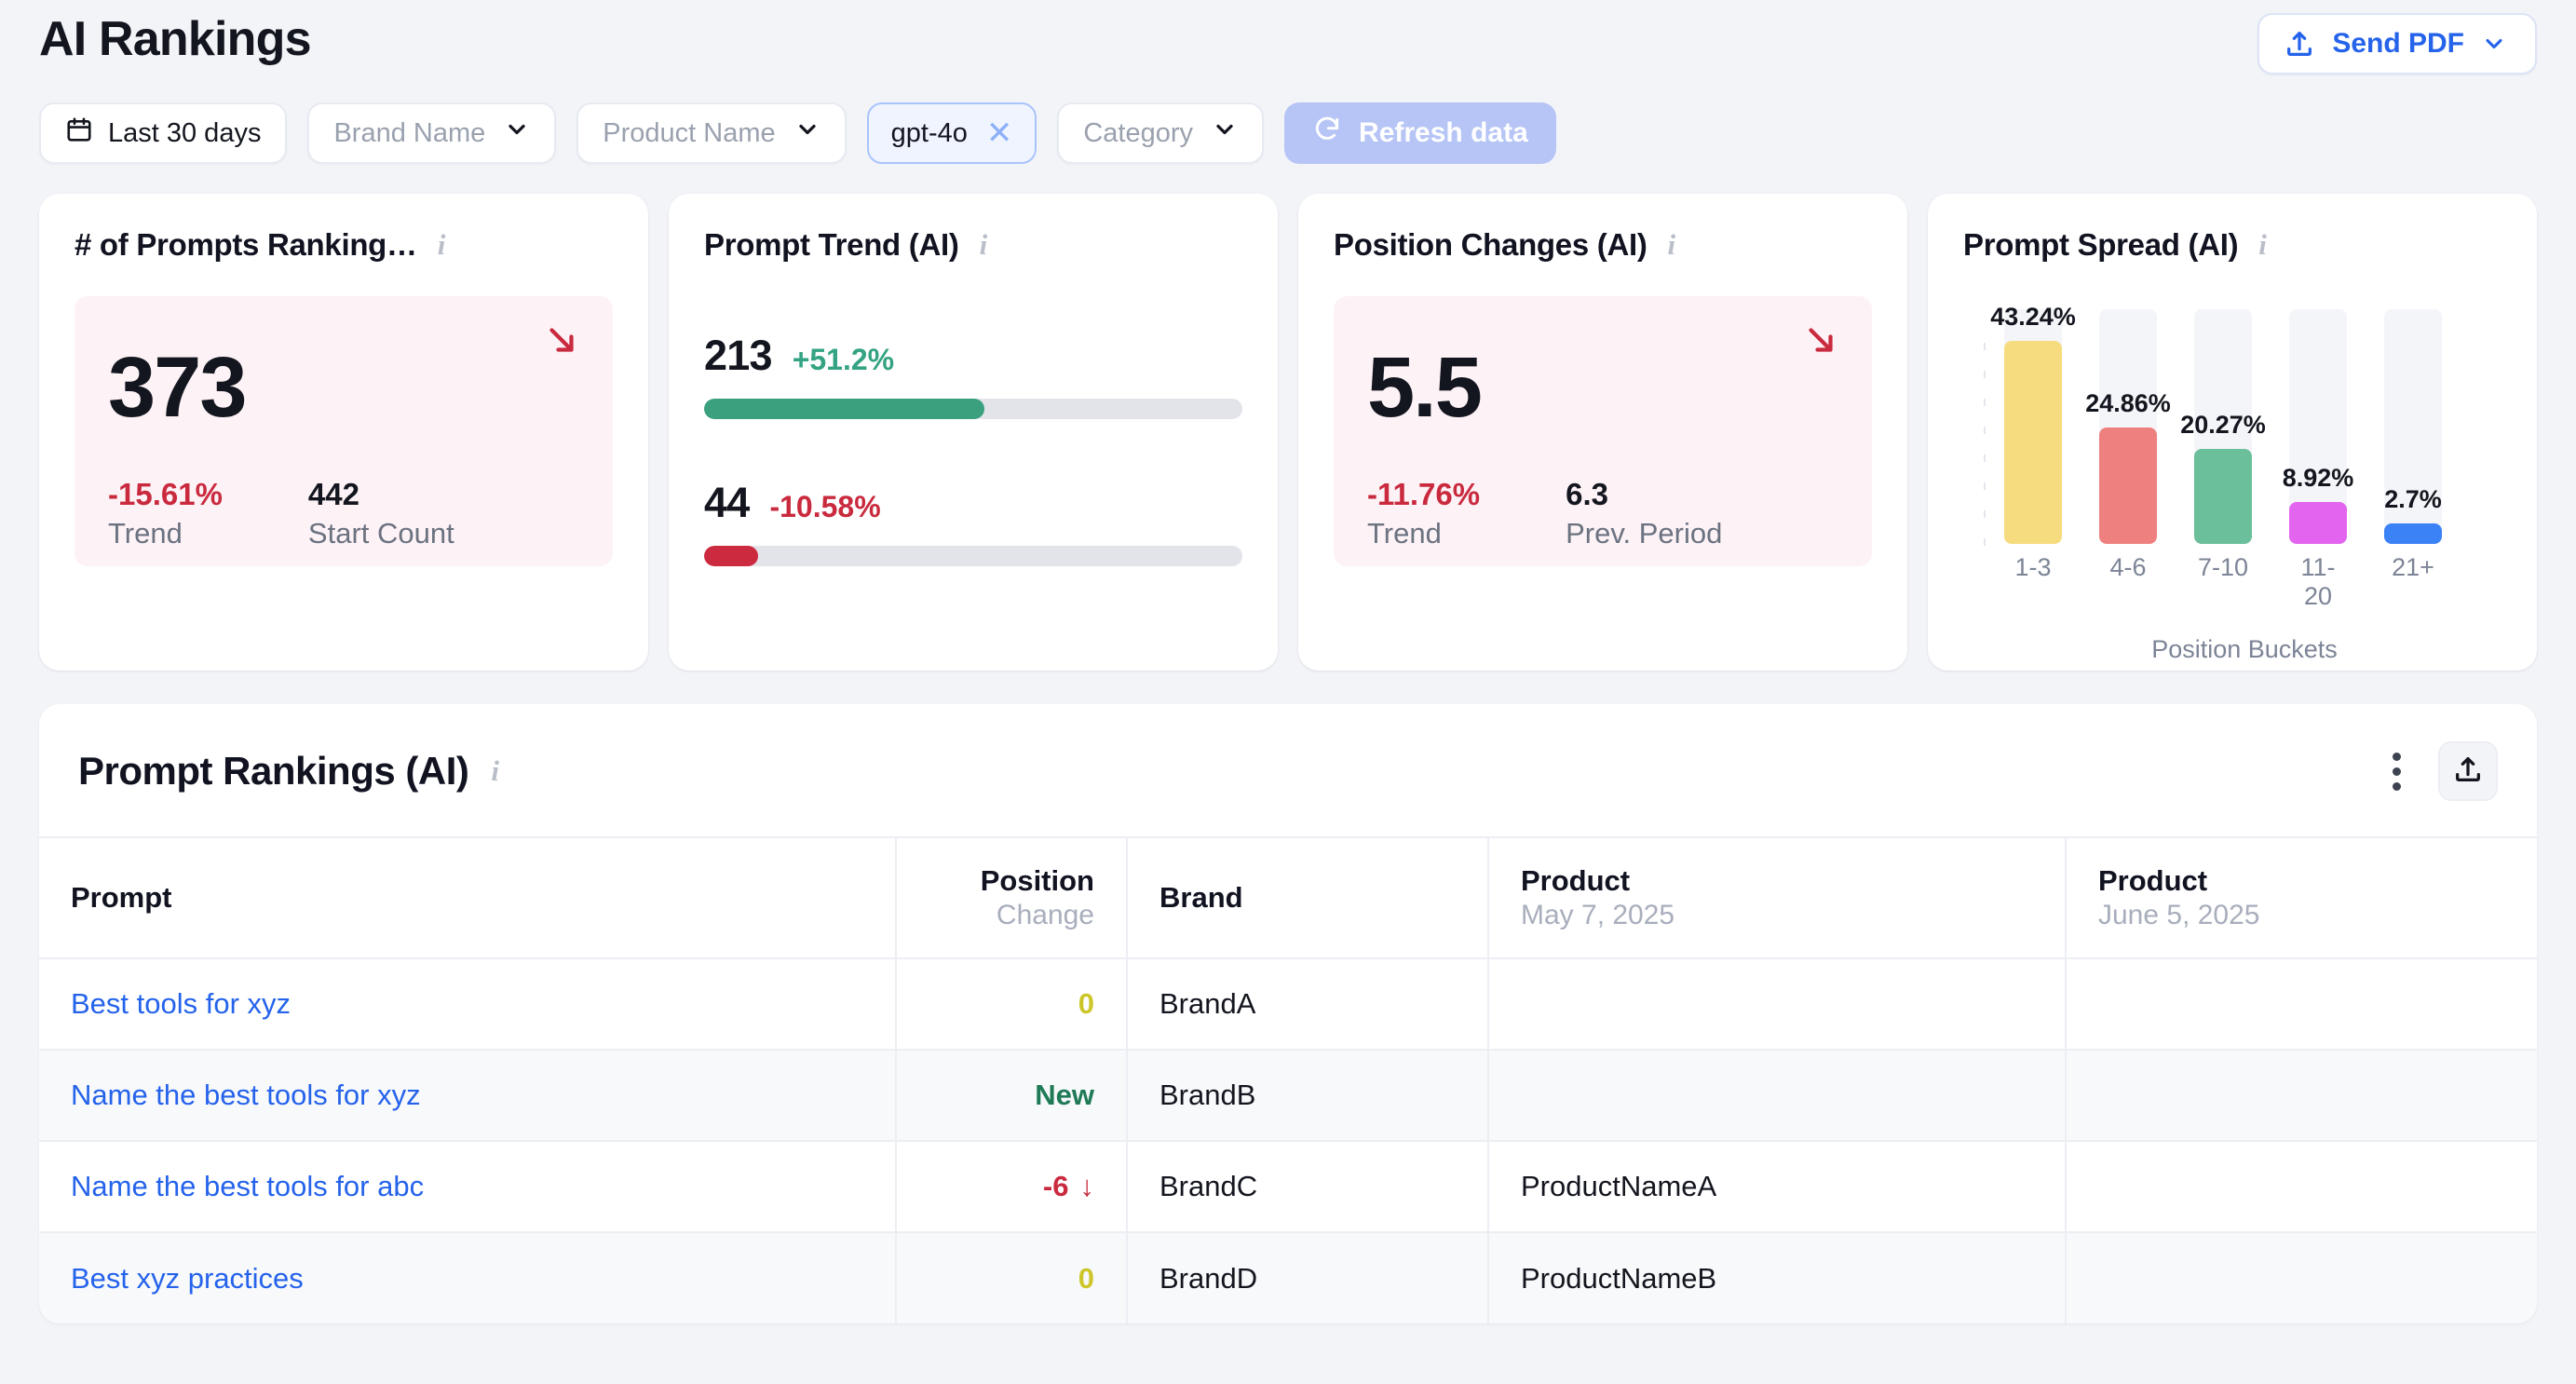  Describe the element at coordinates (187, 1278) in the screenshot. I see `prompt-link: Best xyz practices` at that location.